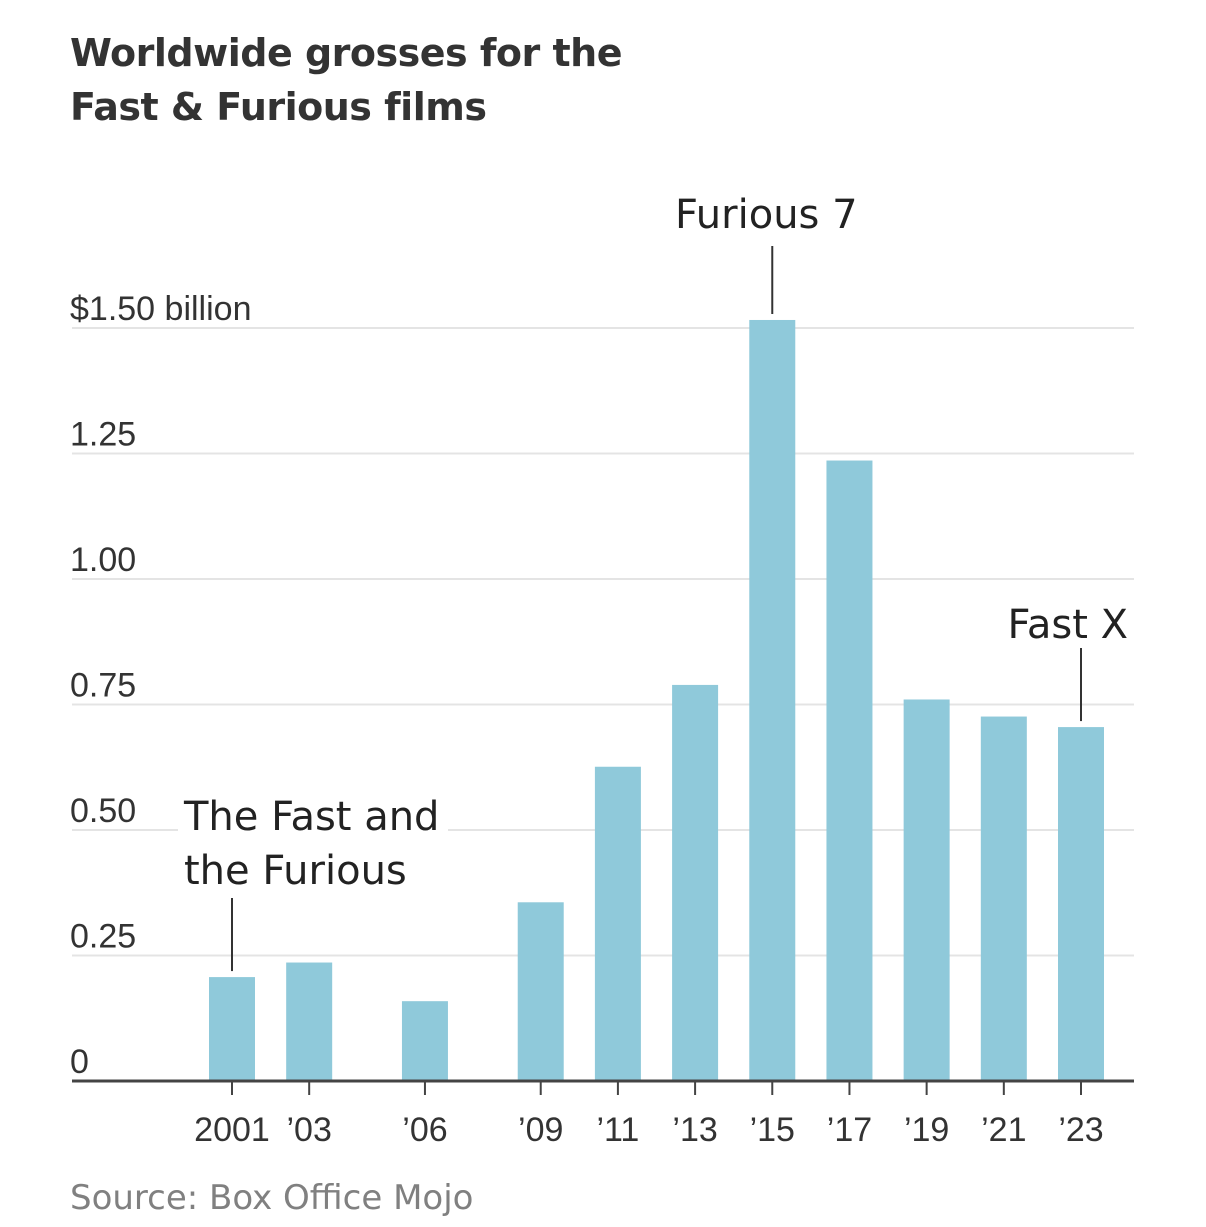 The height and width of the screenshot is (1227, 1206). Describe the element at coordinates (694, 1130) in the screenshot. I see `x-tick-label-5: ’13` at that location.